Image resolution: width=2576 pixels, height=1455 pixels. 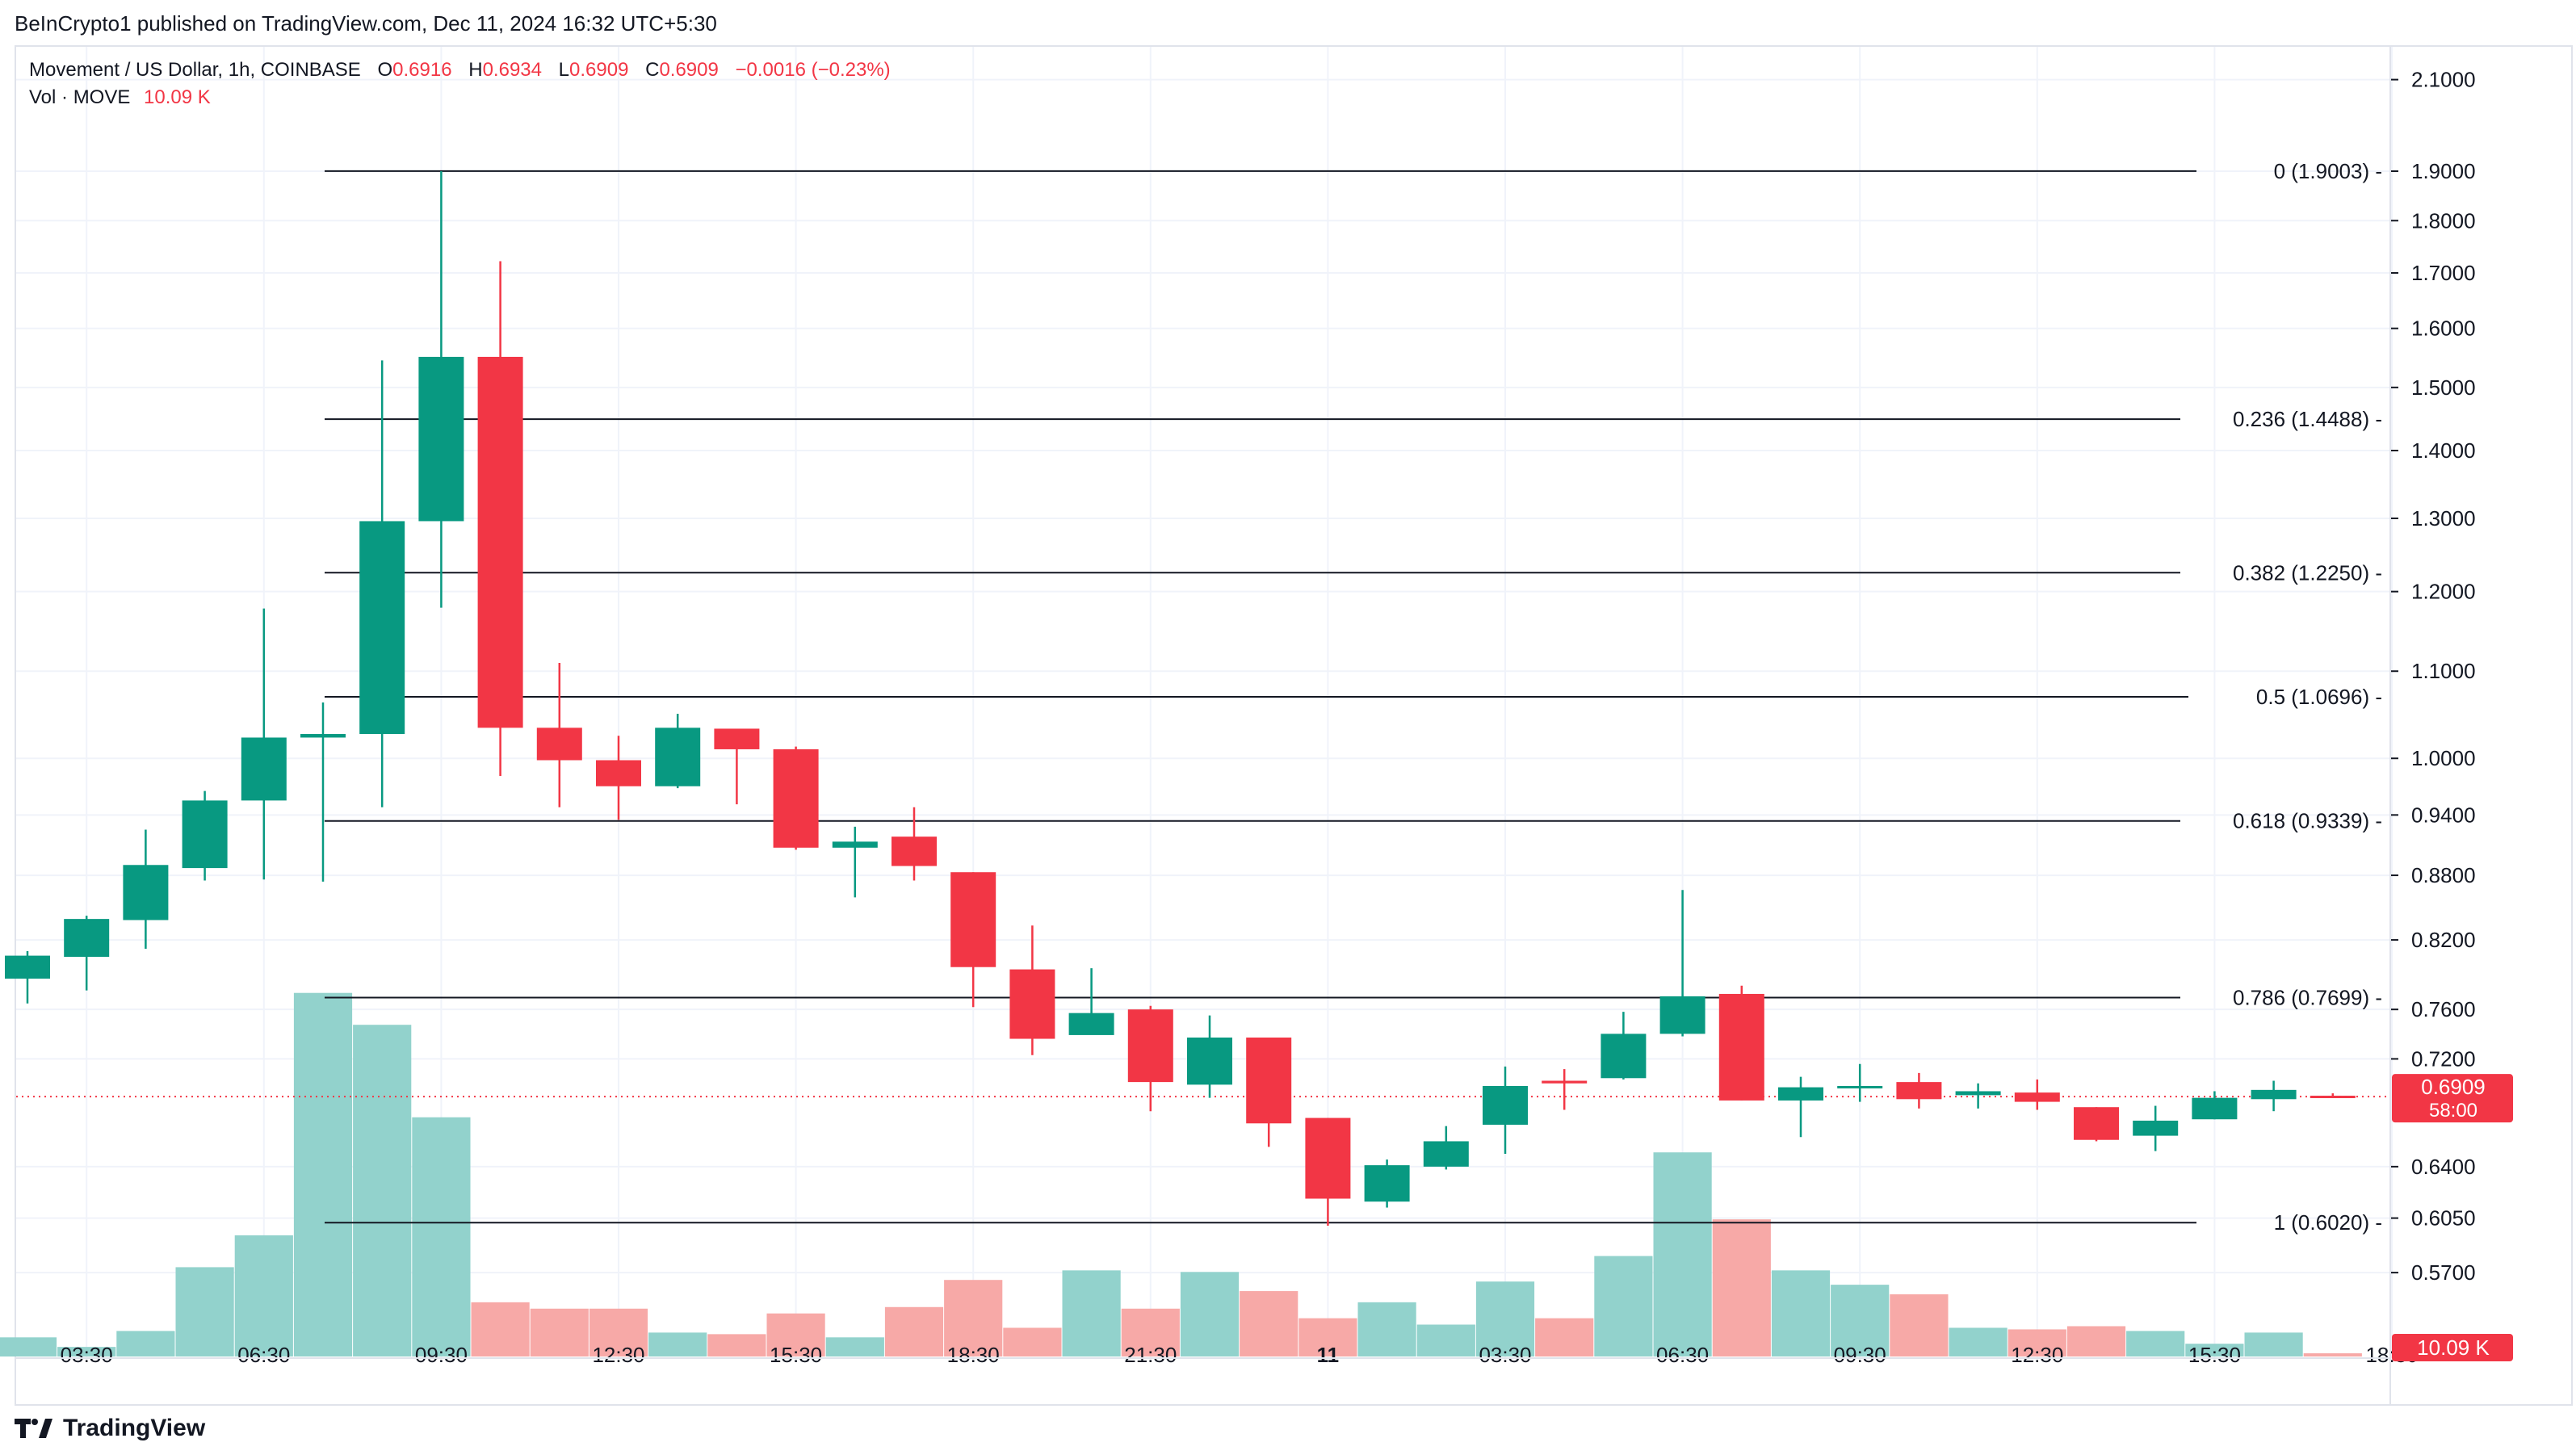 What do you see at coordinates (2307, 419) in the screenshot?
I see `fib-level-label: 0.236 (1.4488) -` at bounding box center [2307, 419].